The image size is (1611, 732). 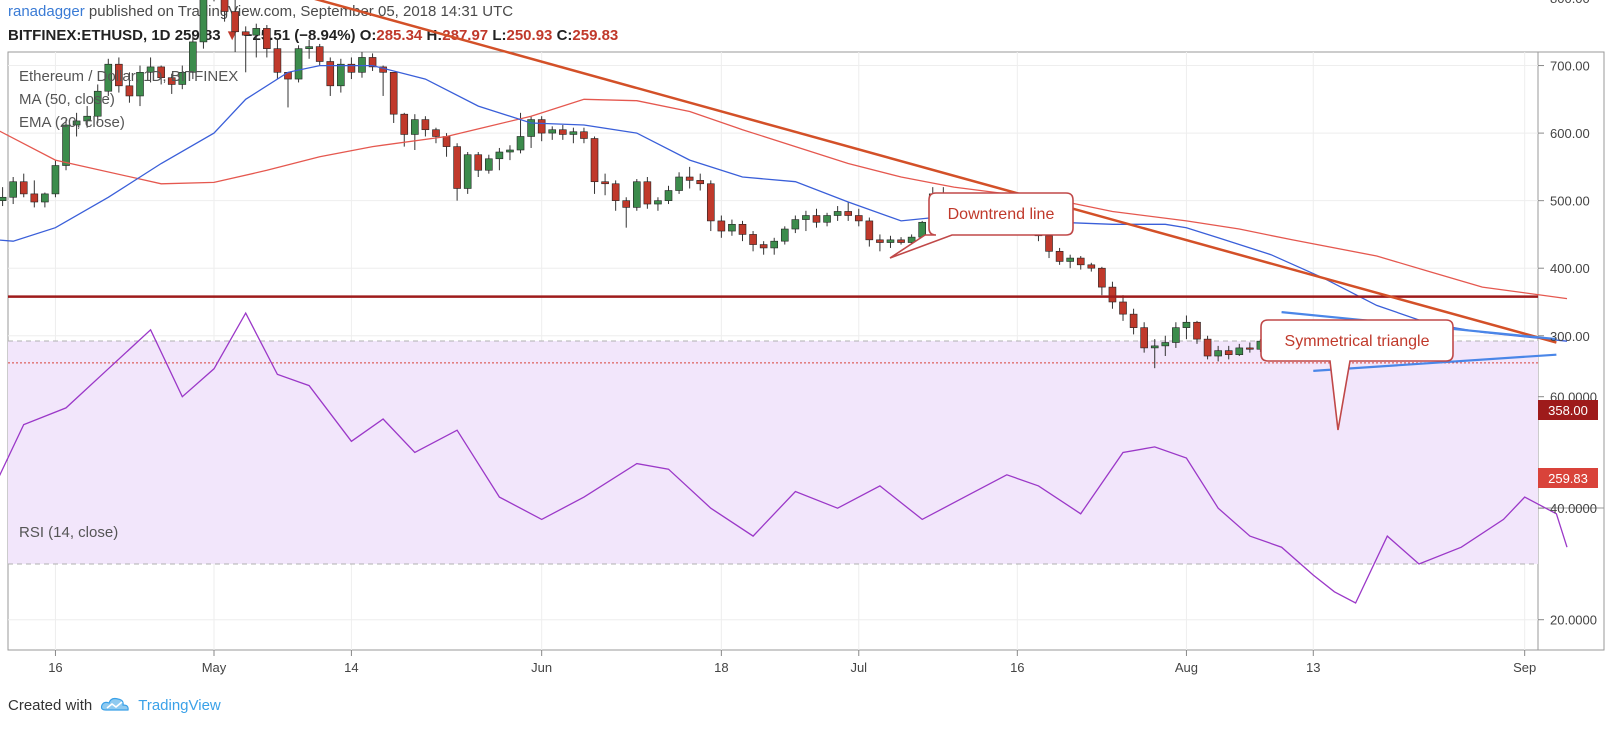 I want to click on support-price-tag, so click(x=1568, y=410).